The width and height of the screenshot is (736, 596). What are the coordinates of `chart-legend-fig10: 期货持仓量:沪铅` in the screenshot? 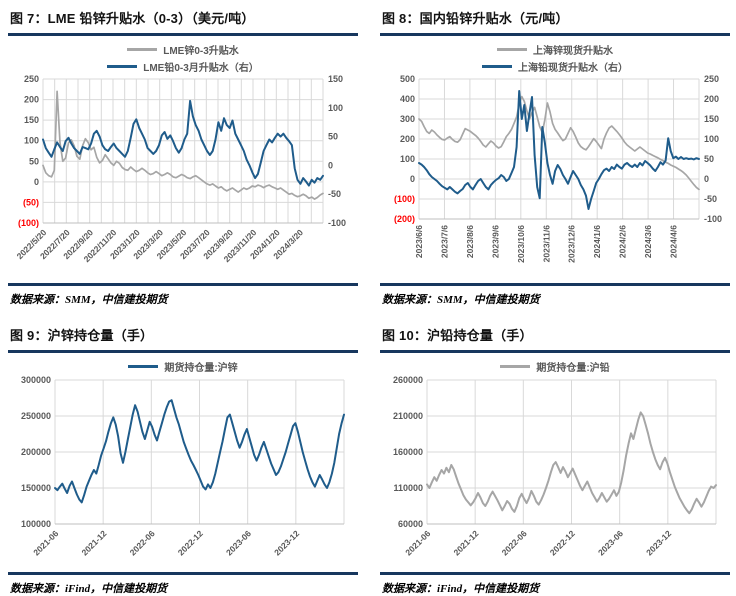 It's located at (555, 366).